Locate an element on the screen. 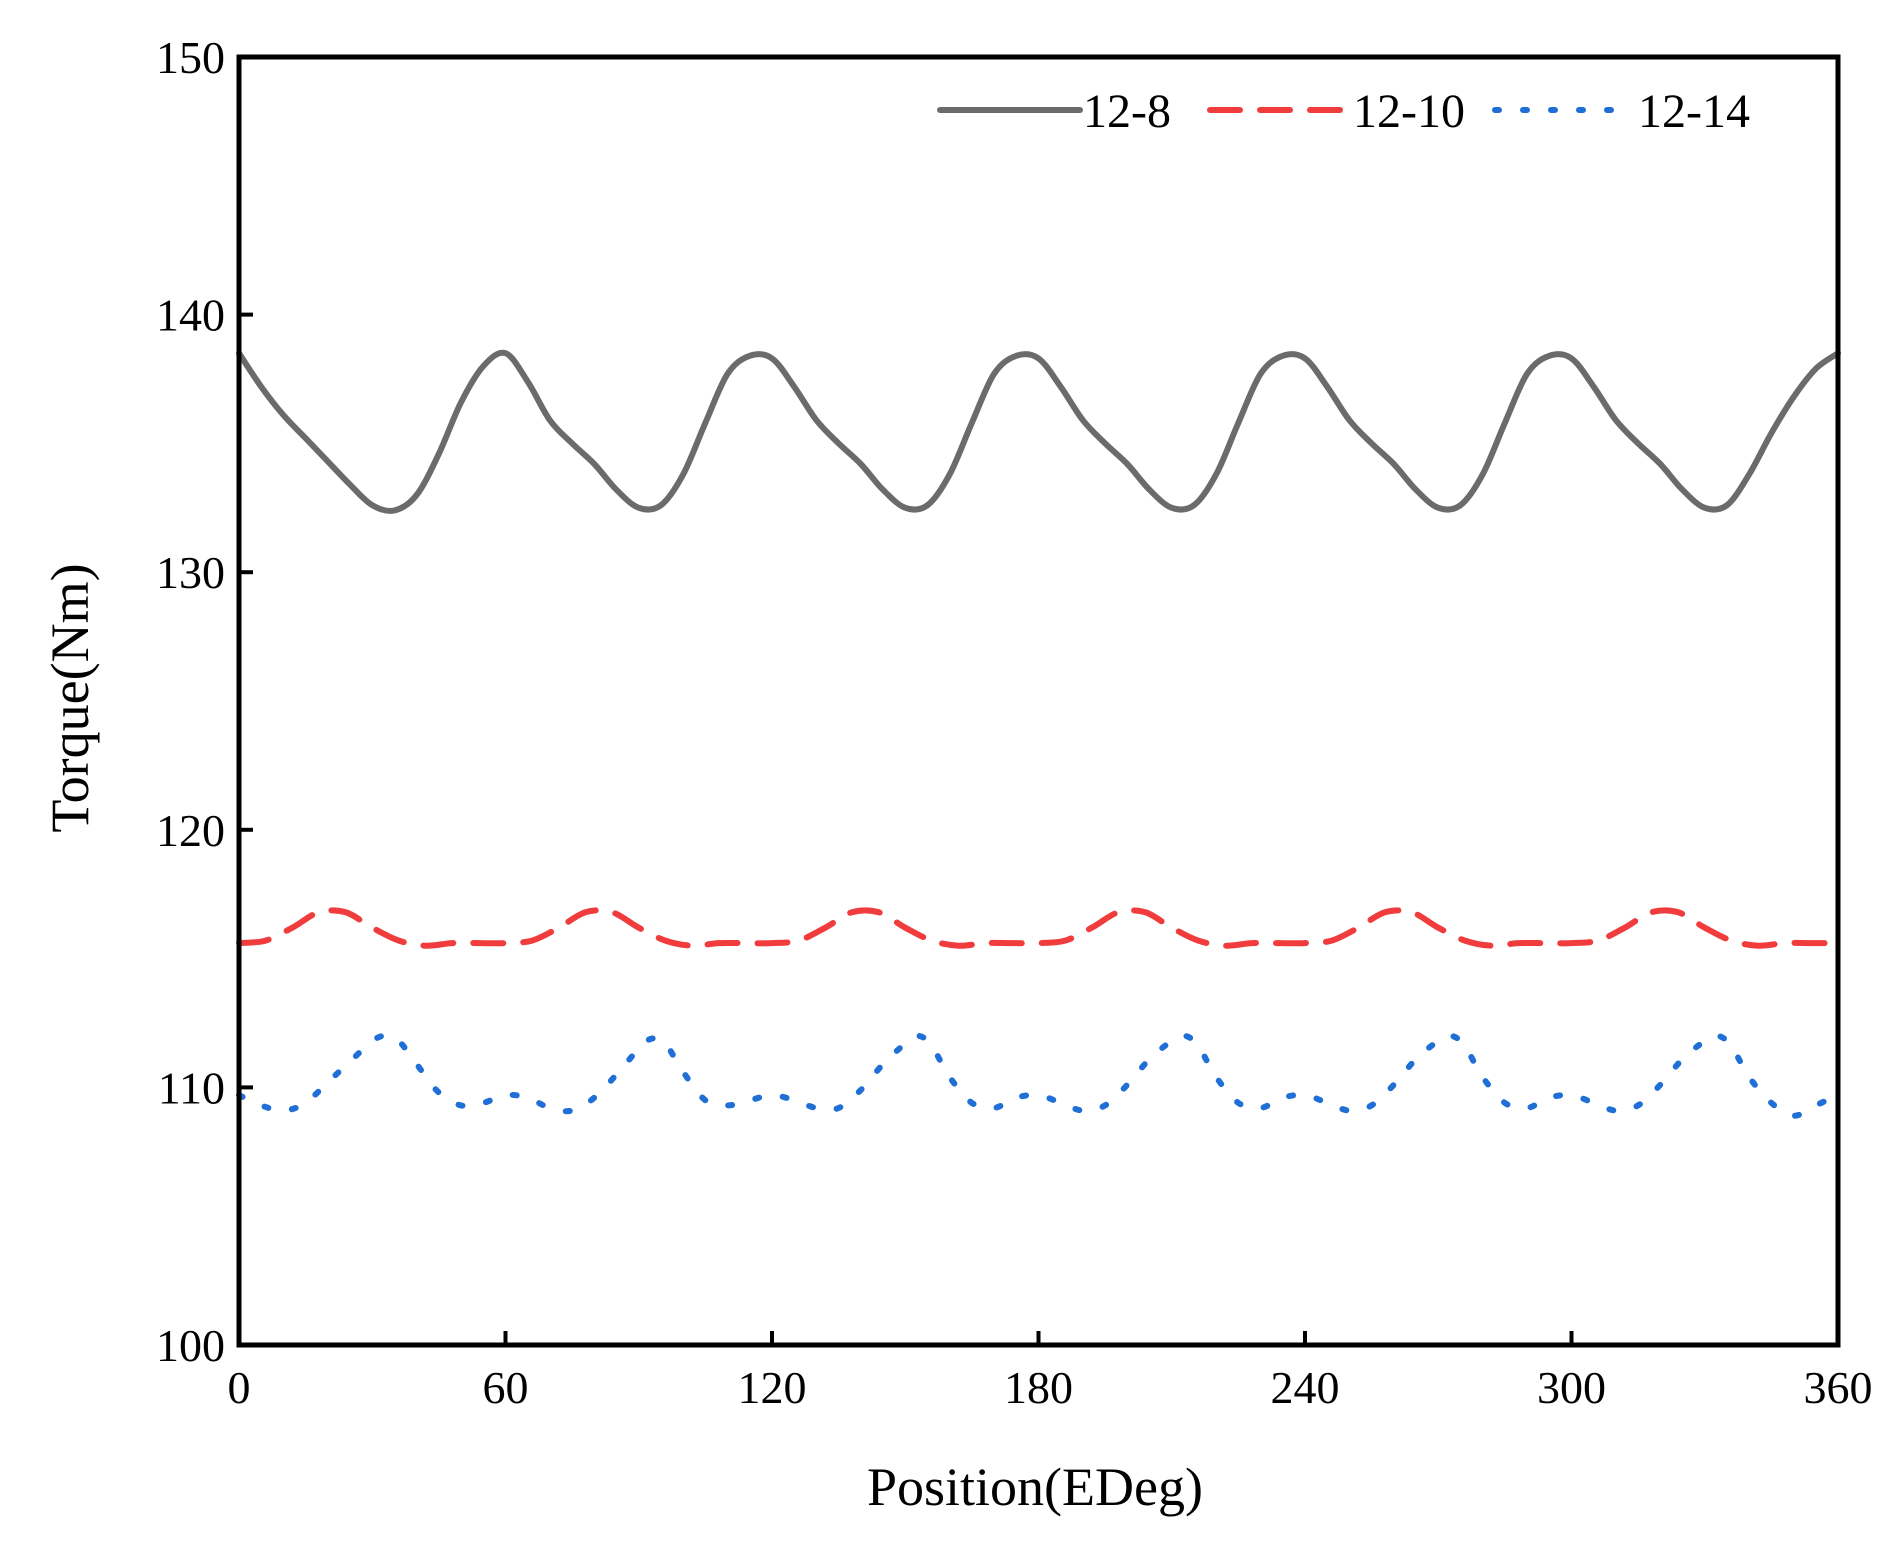  y-tick-label-110: 110 is located at coordinates (191, 1087).